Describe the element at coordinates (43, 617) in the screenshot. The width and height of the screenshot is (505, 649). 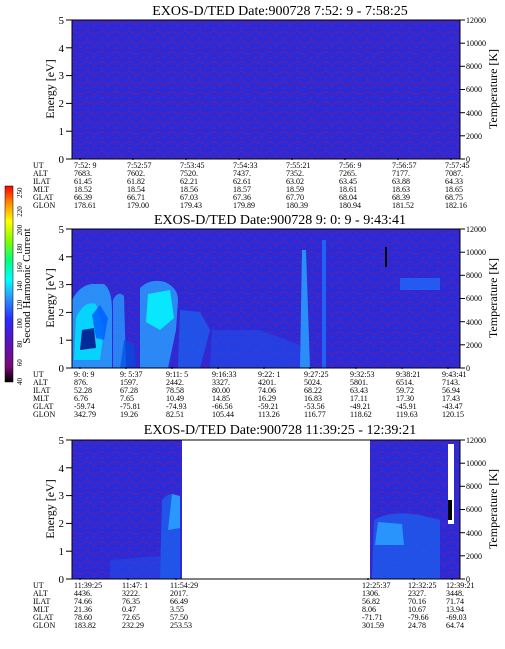
I see `panel-3-row-label: GLAT` at that location.